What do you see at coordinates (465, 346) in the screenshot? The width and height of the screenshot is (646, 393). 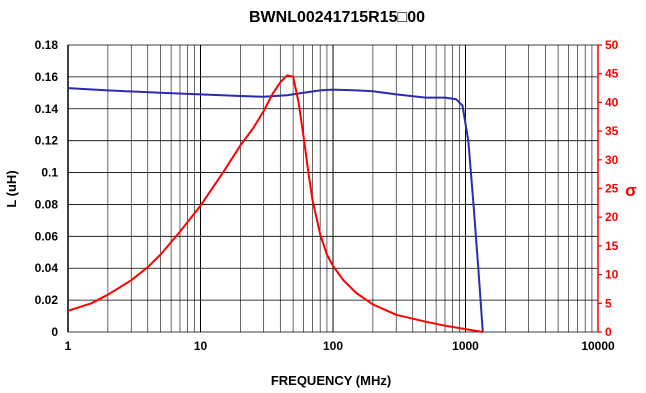 I see `x-tick-label: 1000` at bounding box center [465, 346].